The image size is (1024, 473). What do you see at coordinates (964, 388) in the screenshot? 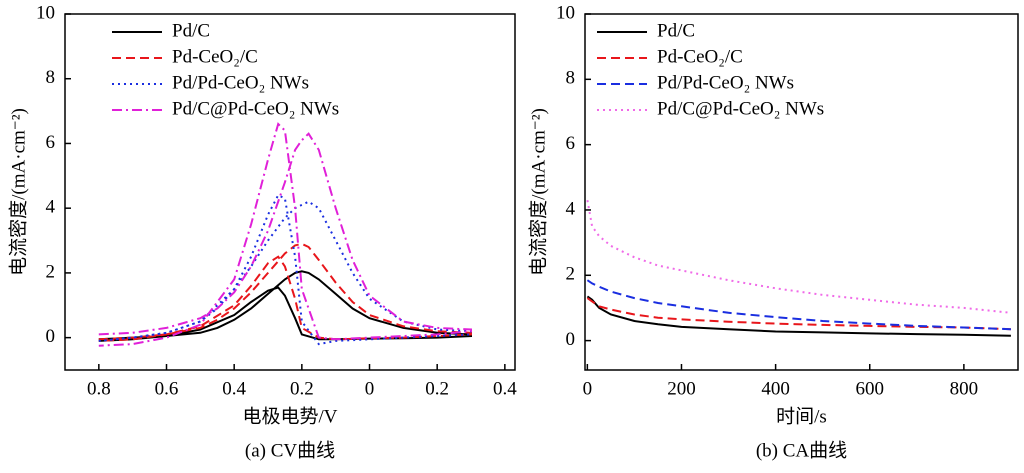
I see `x-tick-label: 800` at bounding box center [964, 388].